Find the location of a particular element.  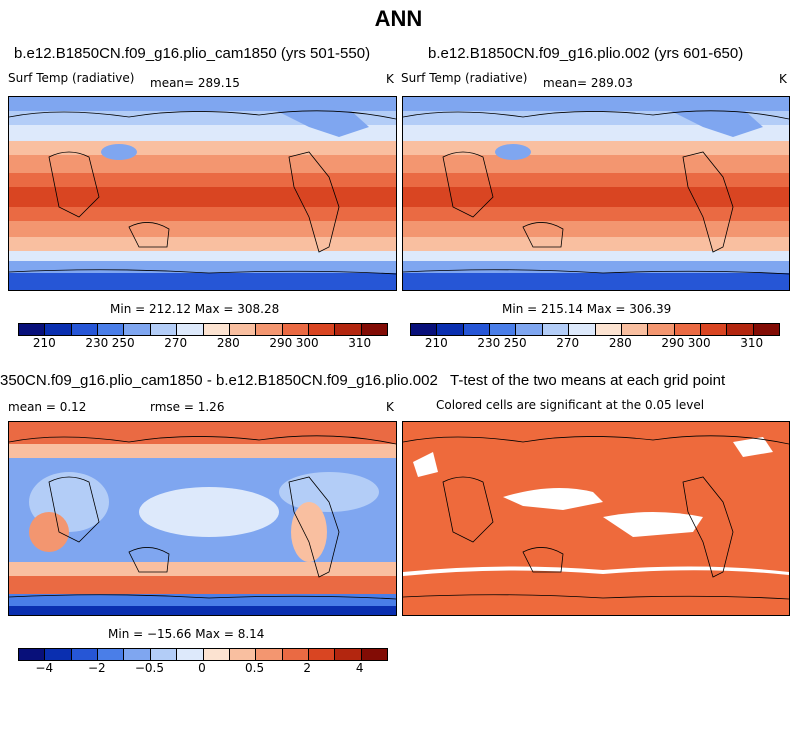

panel2-units: K is located at coordinates (783, 79).